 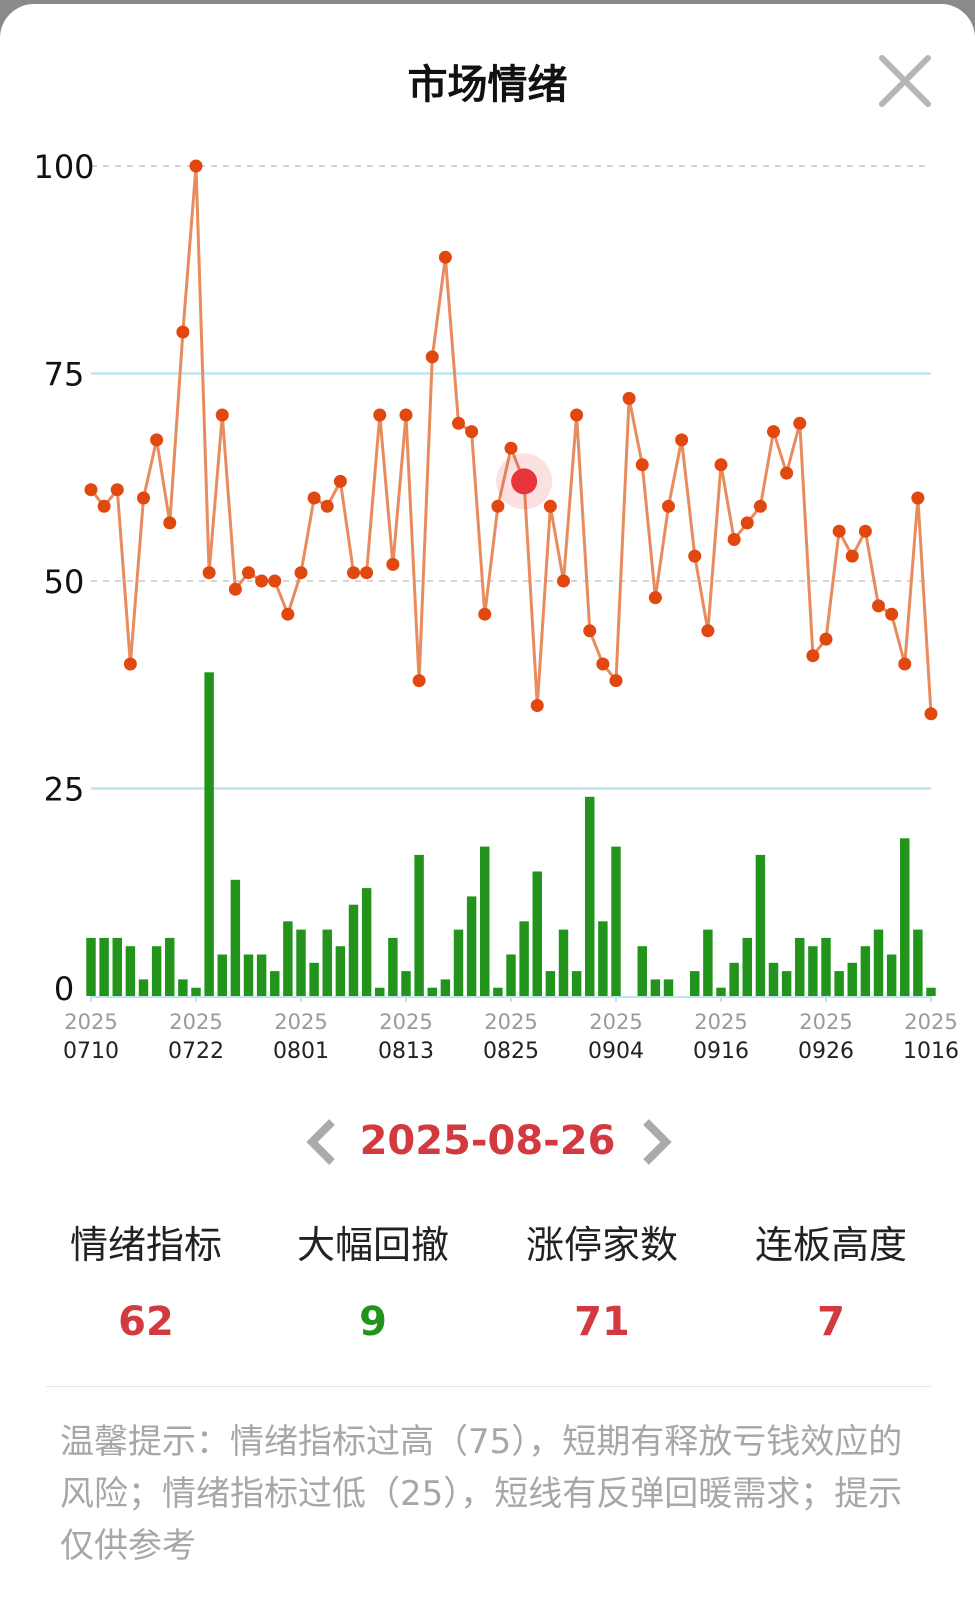 What do you see at coordinates (721, 1051) in the screenshot?
I see `x-tick-date: 0916` at bounding box center [721, 1051].